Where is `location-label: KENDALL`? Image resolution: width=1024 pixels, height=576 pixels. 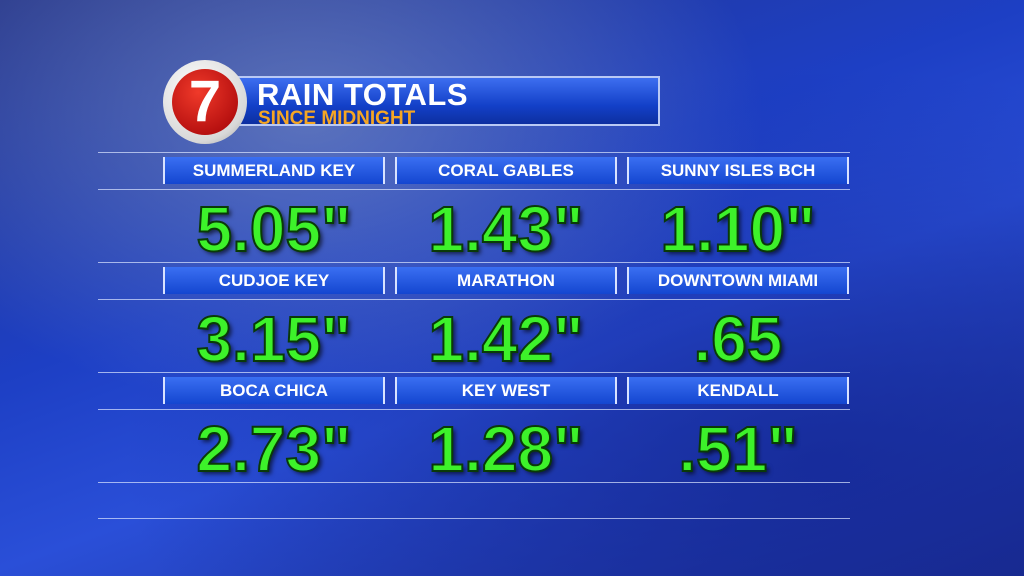
location-label: KENDALL is located at coordinates (738, 390).